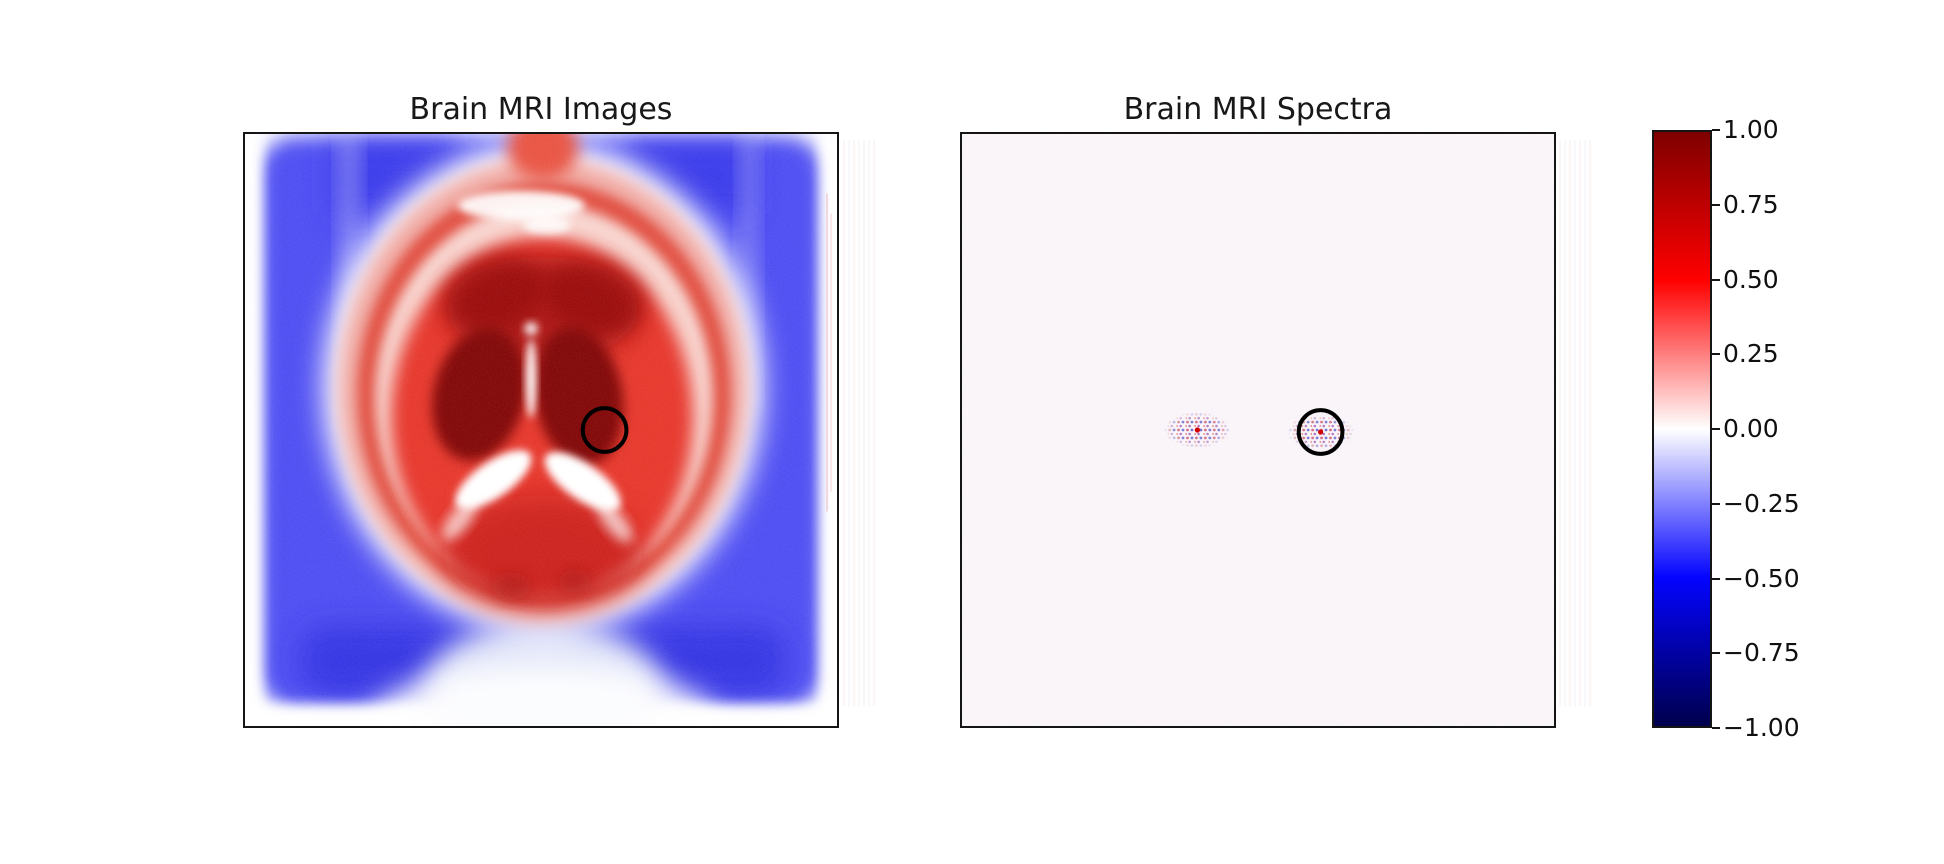 This screenshot has height=864, width=1944. What do you see at coordinates (1575, 423) in the screenshot?
I see `artifact-strip-right` at bounding box center [1575, 423].